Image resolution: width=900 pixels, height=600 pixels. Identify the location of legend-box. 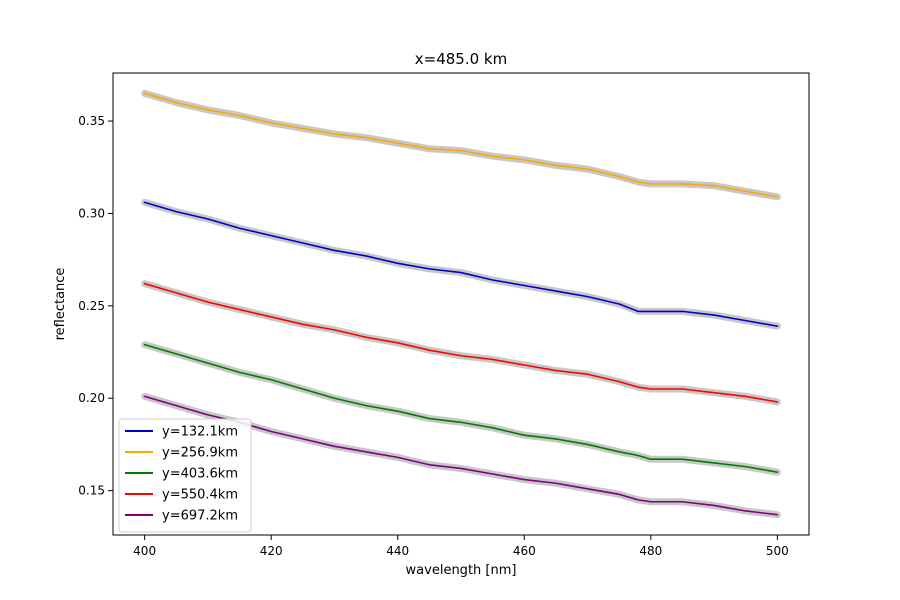
(185, 475).